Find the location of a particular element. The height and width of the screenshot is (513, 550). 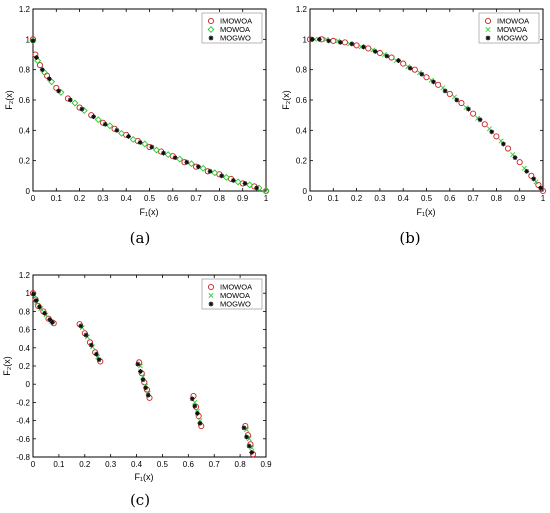

y-tick-label: -0.2 is located at coordinates (23, 402).